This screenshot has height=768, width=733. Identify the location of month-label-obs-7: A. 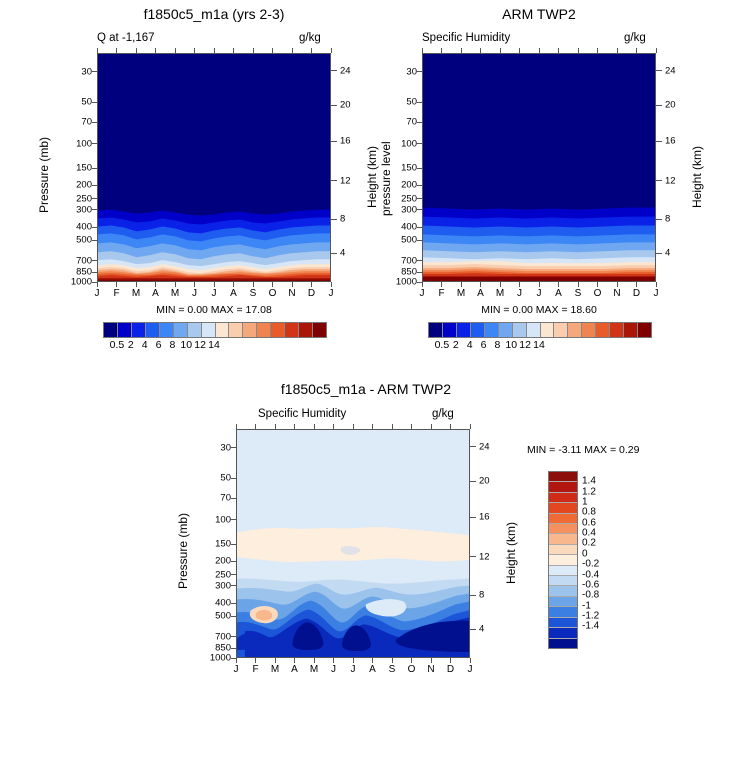
(558, 293).